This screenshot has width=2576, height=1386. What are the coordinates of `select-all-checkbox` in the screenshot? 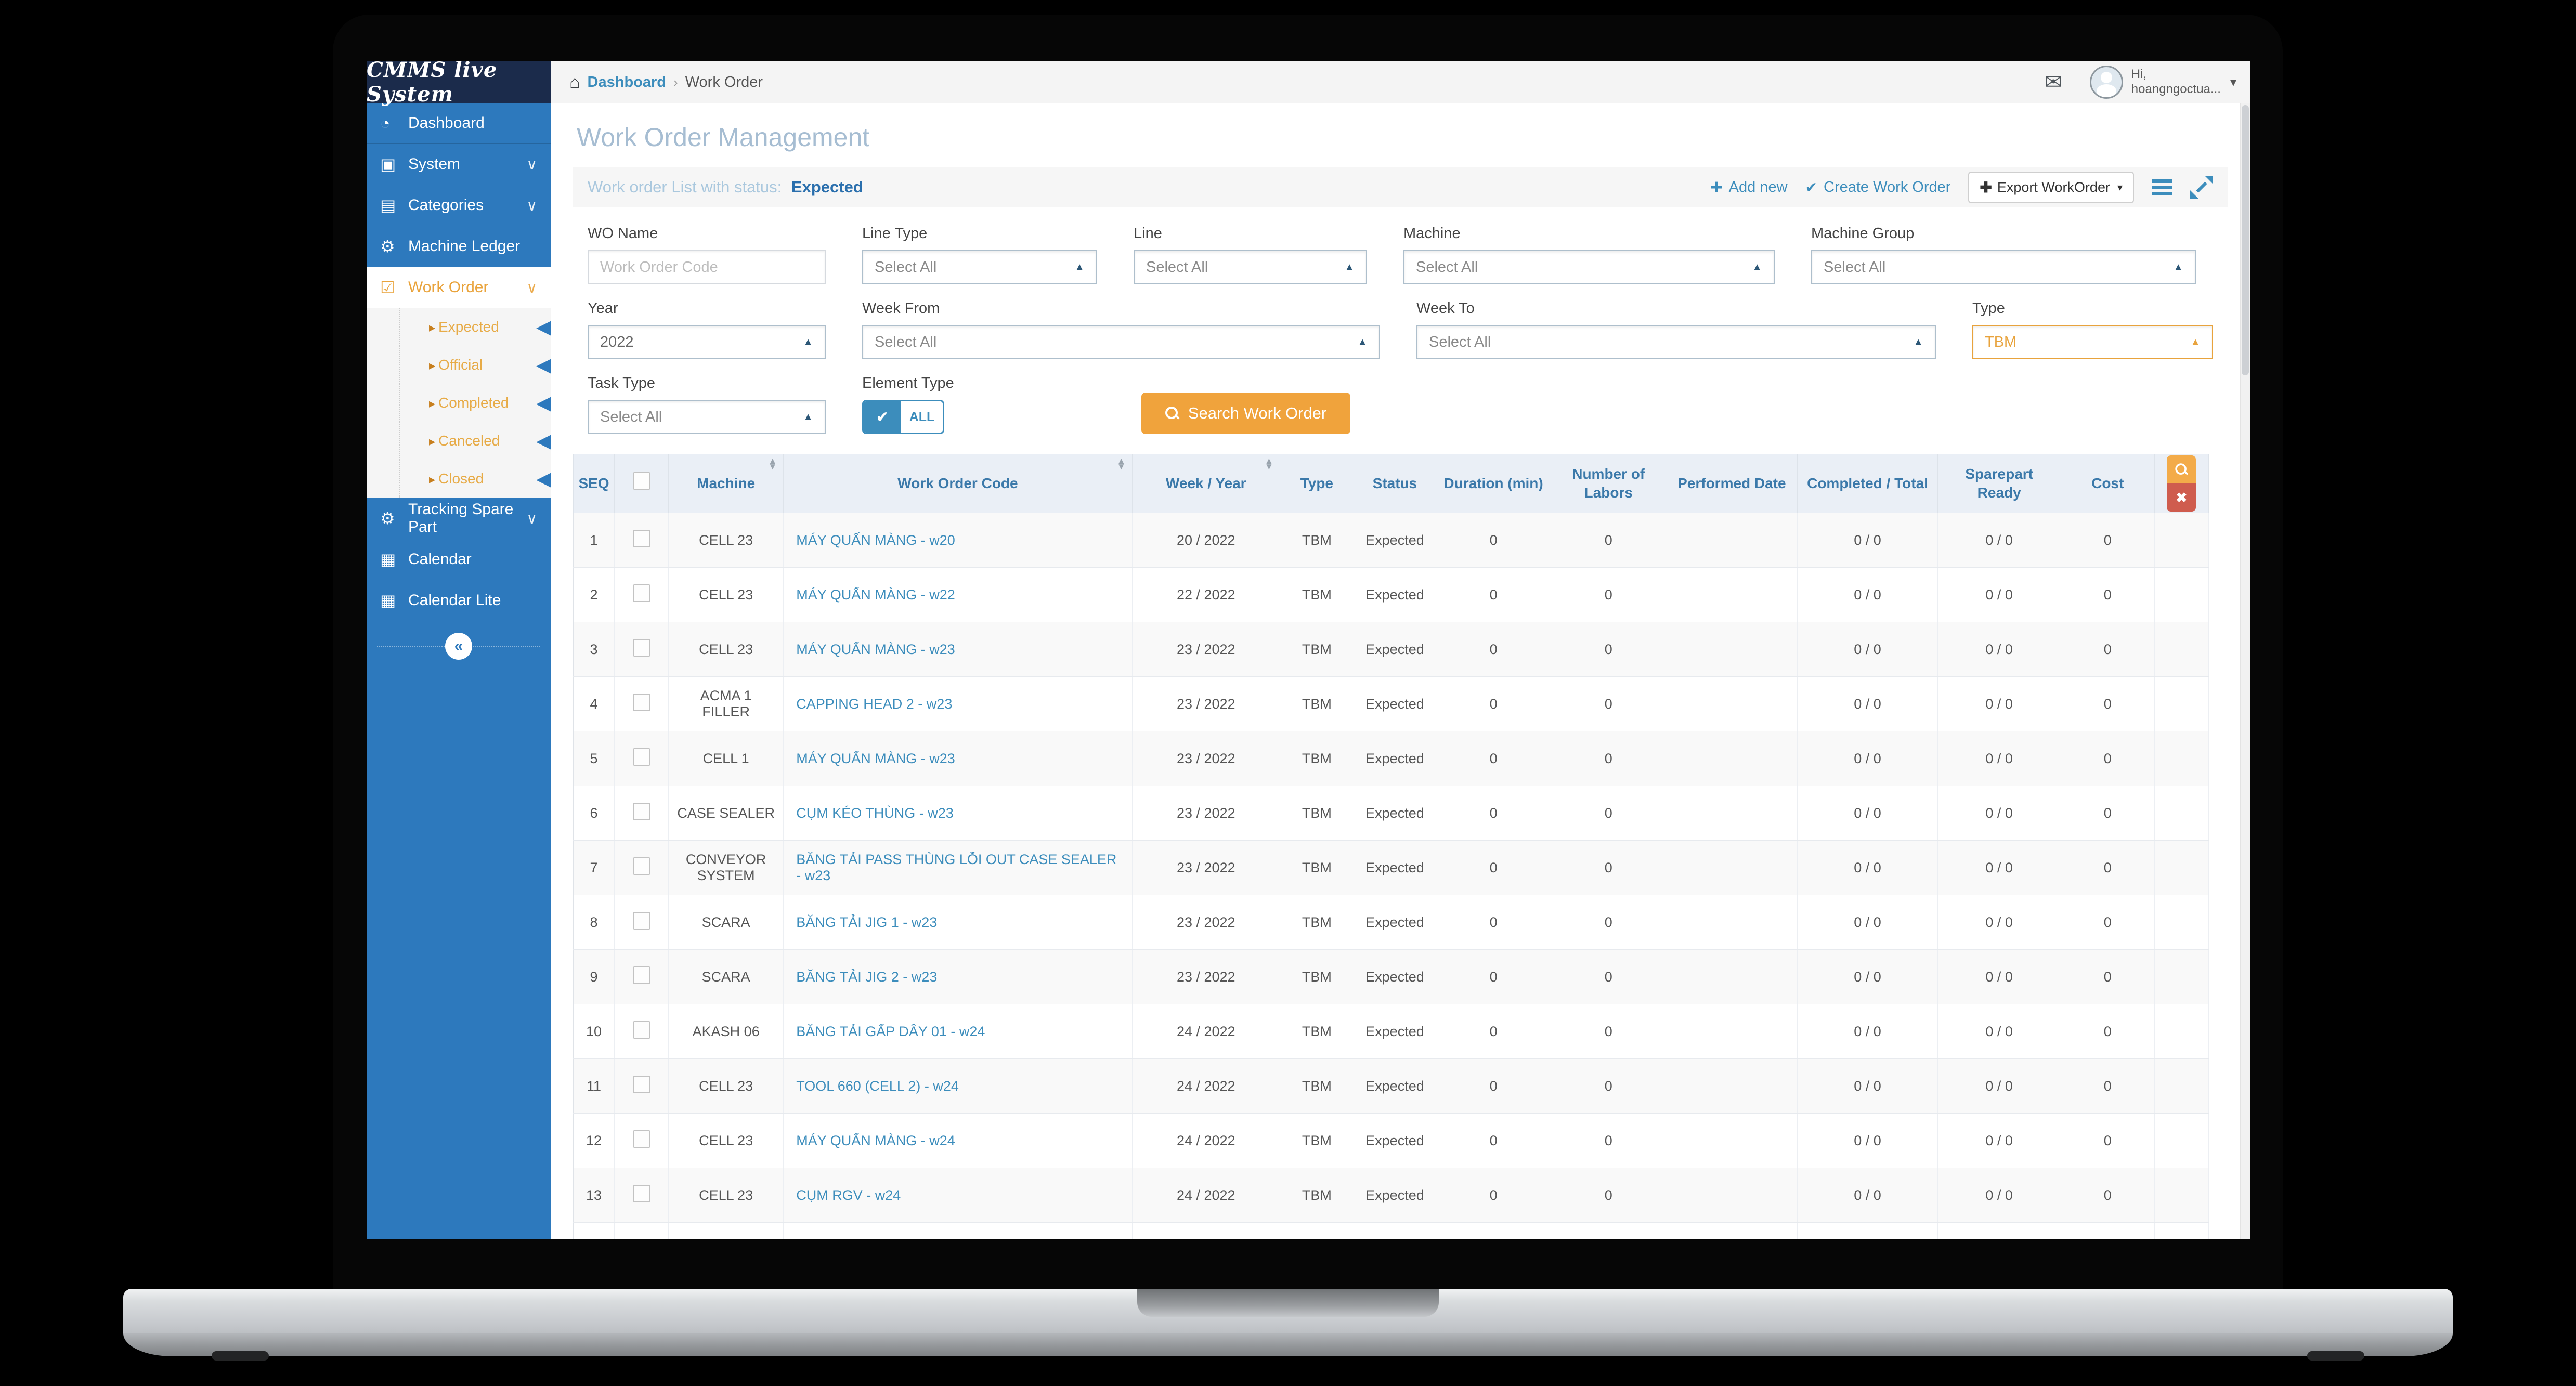 It's located at (641, 481).